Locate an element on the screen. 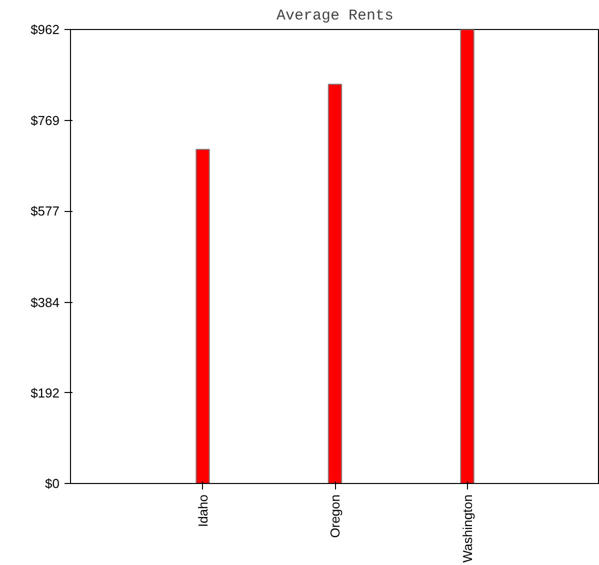 The height and width of the screenshot is (565, 599). x-tick-label: Washington is located at coordinates (467, 528).